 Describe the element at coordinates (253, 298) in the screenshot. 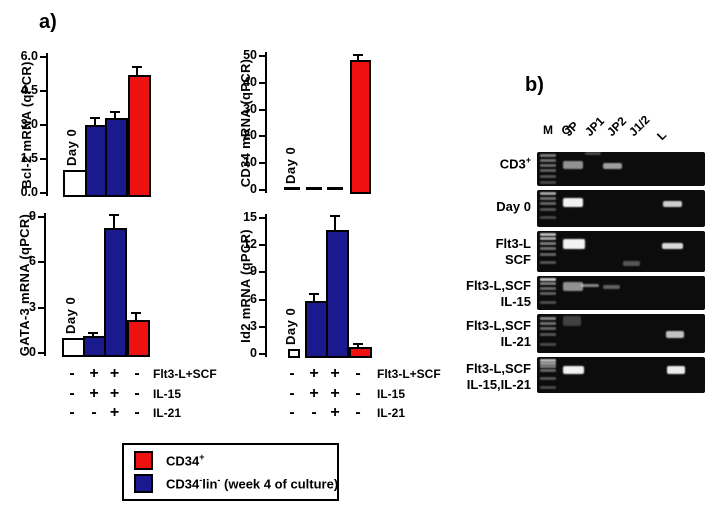

I see `y-tick-label: 6` at that location.